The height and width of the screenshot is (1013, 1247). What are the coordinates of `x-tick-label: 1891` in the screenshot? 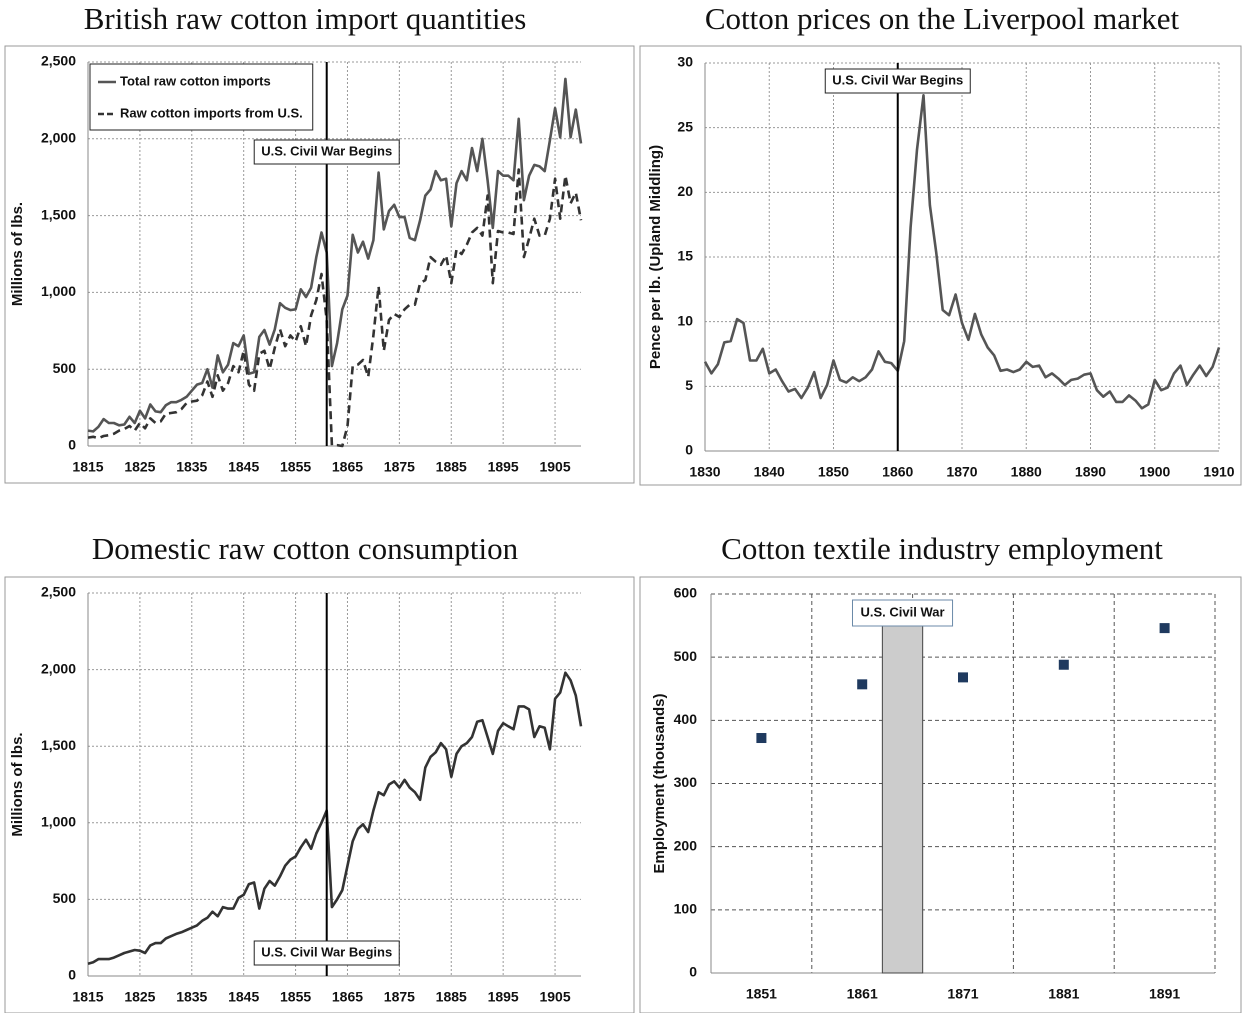 It's located at (1164, 994).